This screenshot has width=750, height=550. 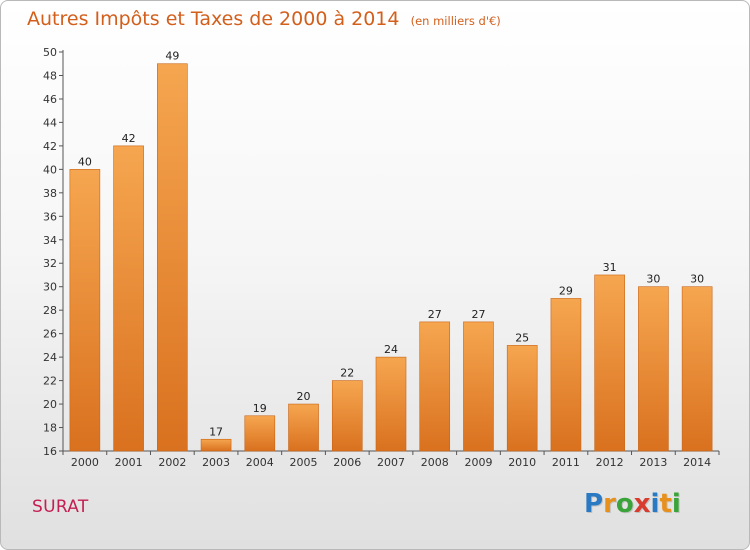 I want to click on y-tick-label: 22, so click(x=50, y=381).